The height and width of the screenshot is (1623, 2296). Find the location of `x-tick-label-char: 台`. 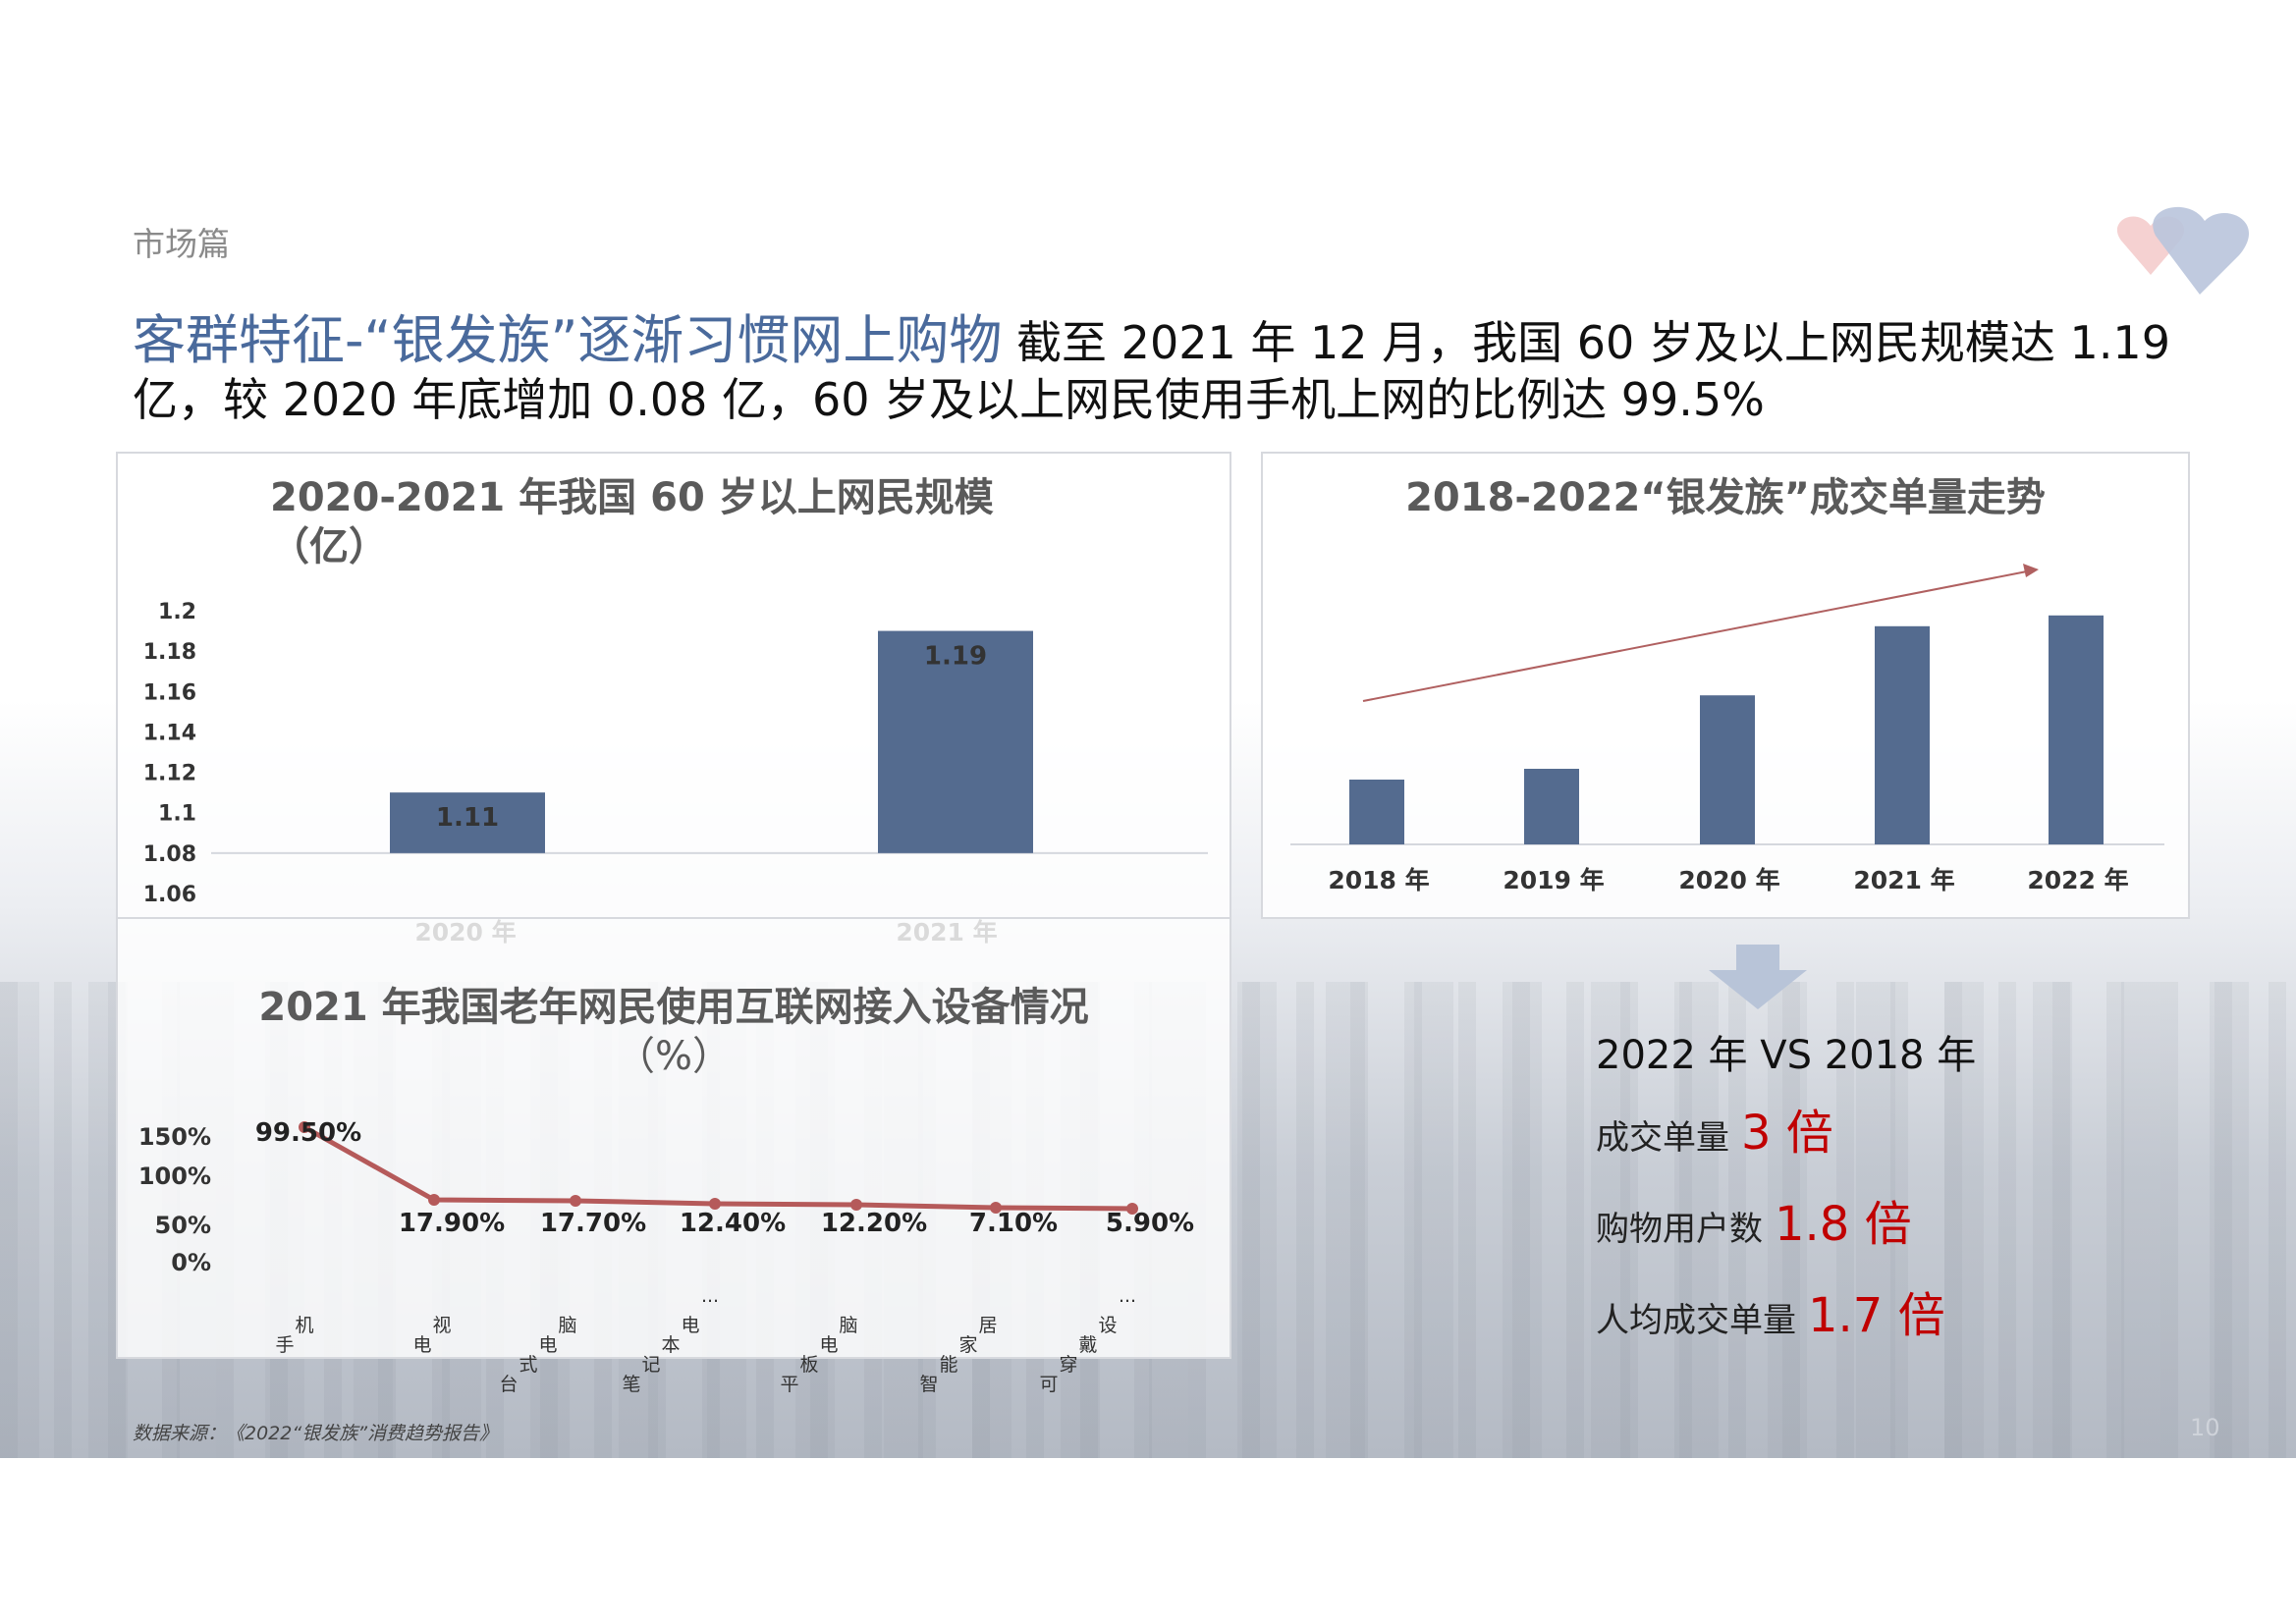

x-tick-label-char: 台 is located at coordinates (508, 1384).